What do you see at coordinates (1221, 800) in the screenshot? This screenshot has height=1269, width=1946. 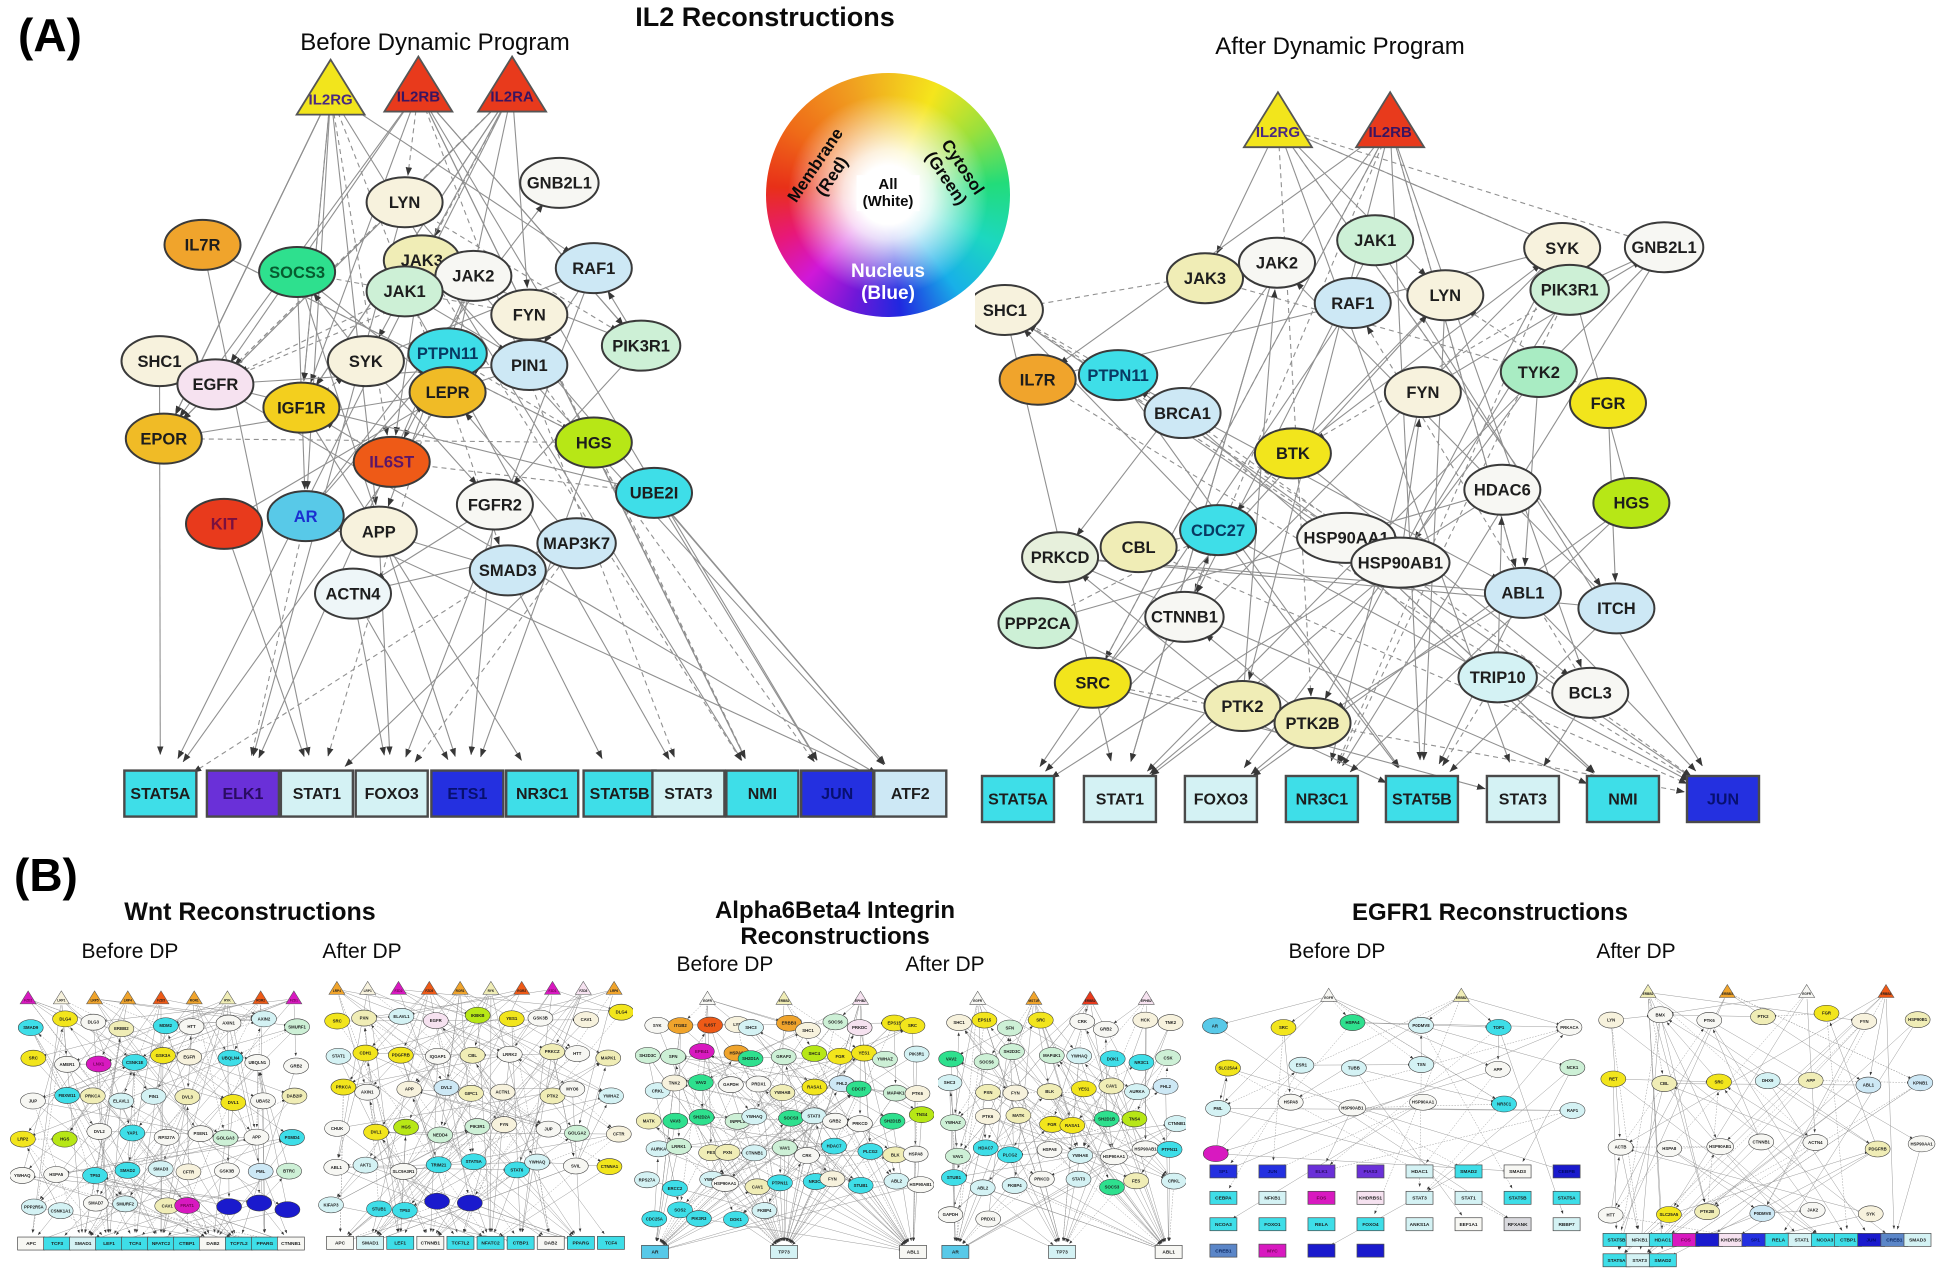 I see `svg-text: FOXO3` at bounding box center [1221, 800].